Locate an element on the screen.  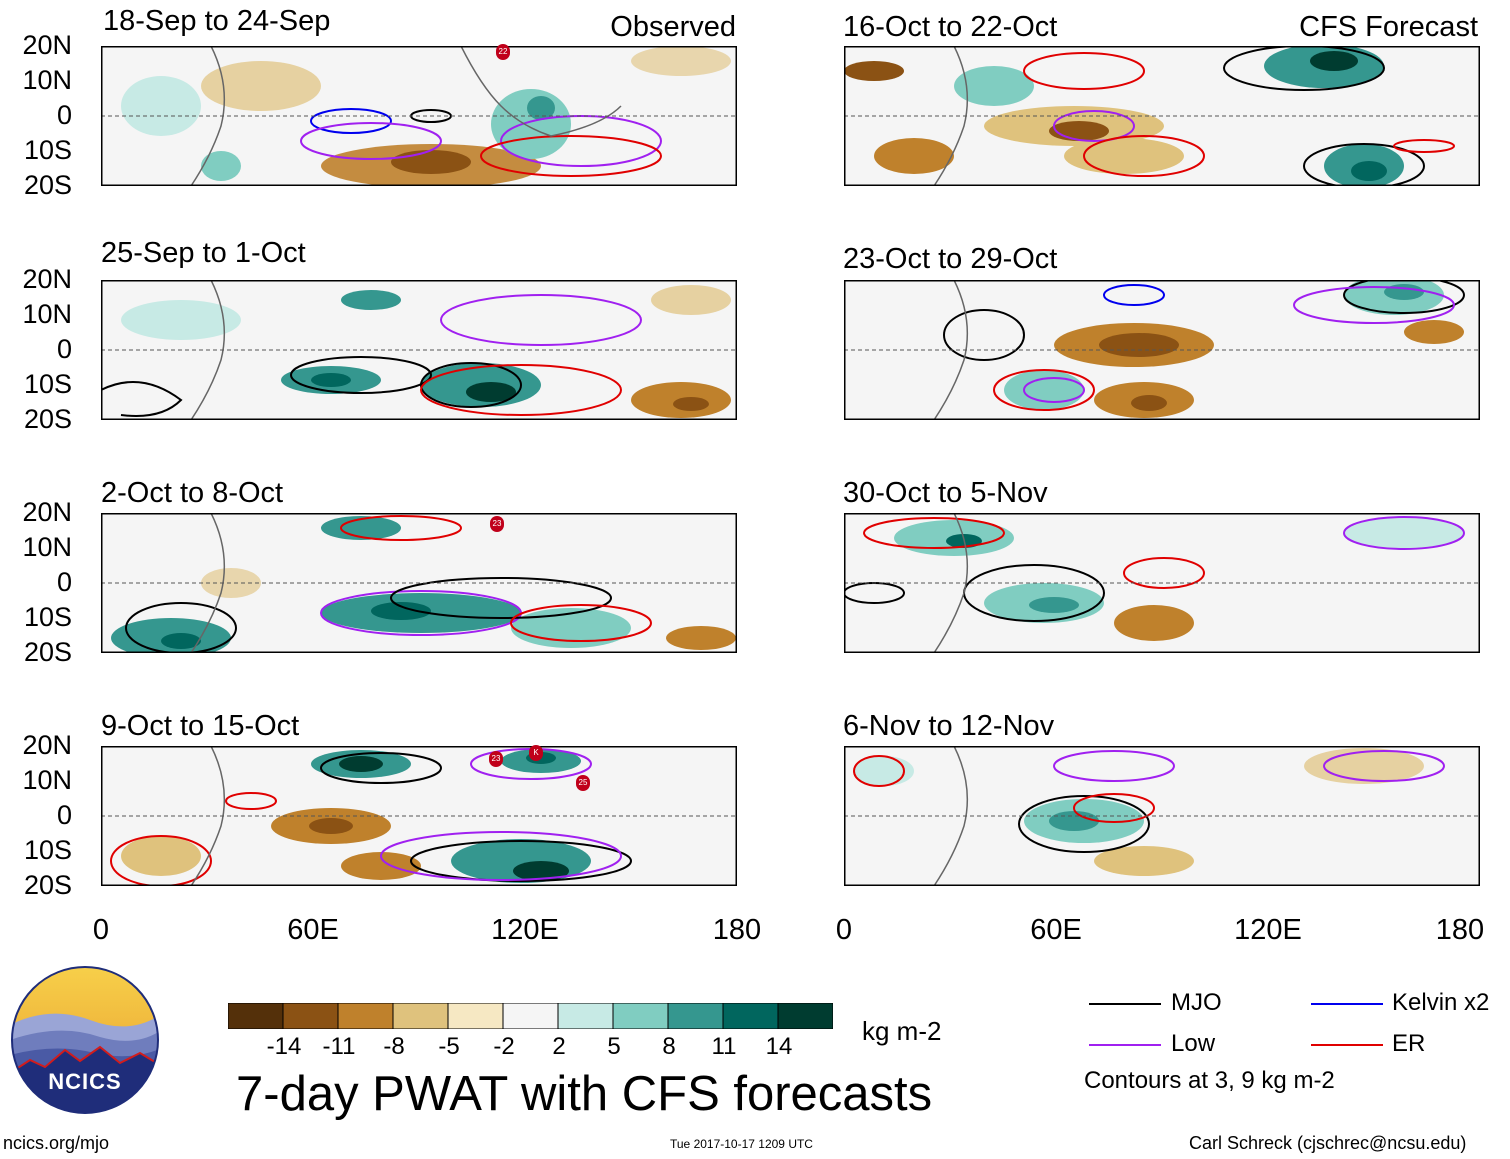
legend-label-er: ER is located at coordinates (1409, 1043).